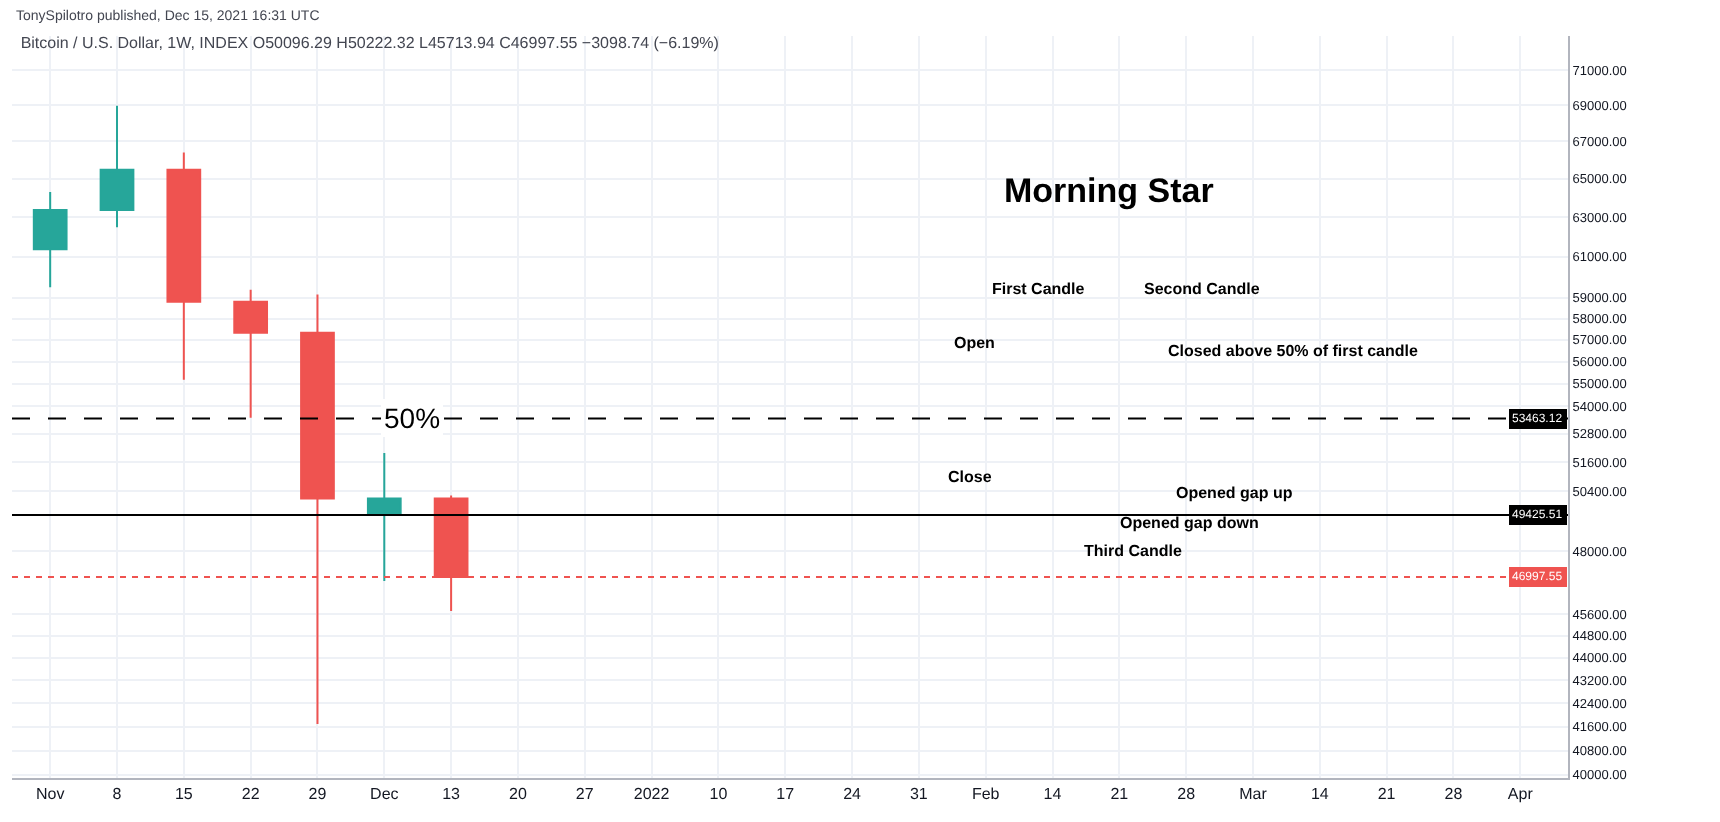  I want to click on x-tick-label: 22, so click(251, 794).